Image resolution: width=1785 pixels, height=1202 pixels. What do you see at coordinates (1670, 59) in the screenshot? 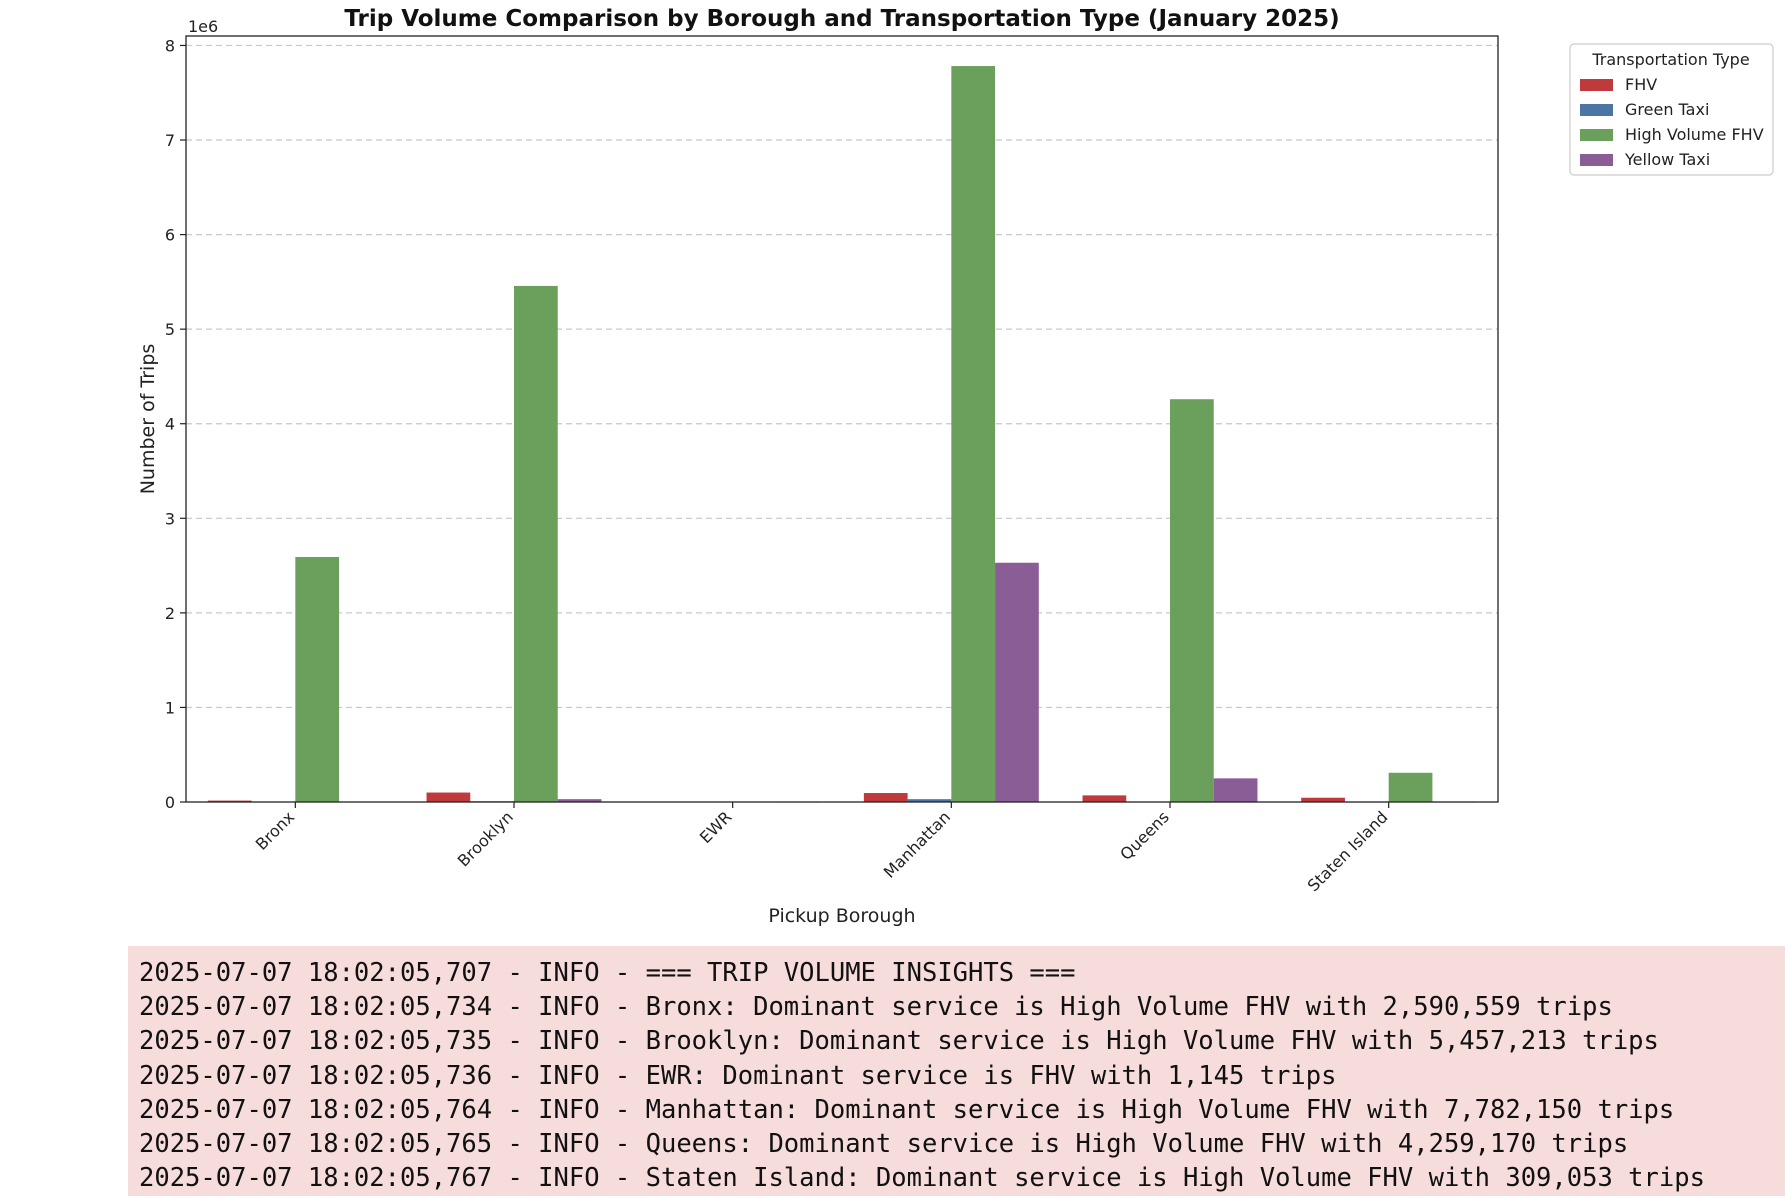
I see `legend-title: Transportation Type` at bounding box center [1670, 59].